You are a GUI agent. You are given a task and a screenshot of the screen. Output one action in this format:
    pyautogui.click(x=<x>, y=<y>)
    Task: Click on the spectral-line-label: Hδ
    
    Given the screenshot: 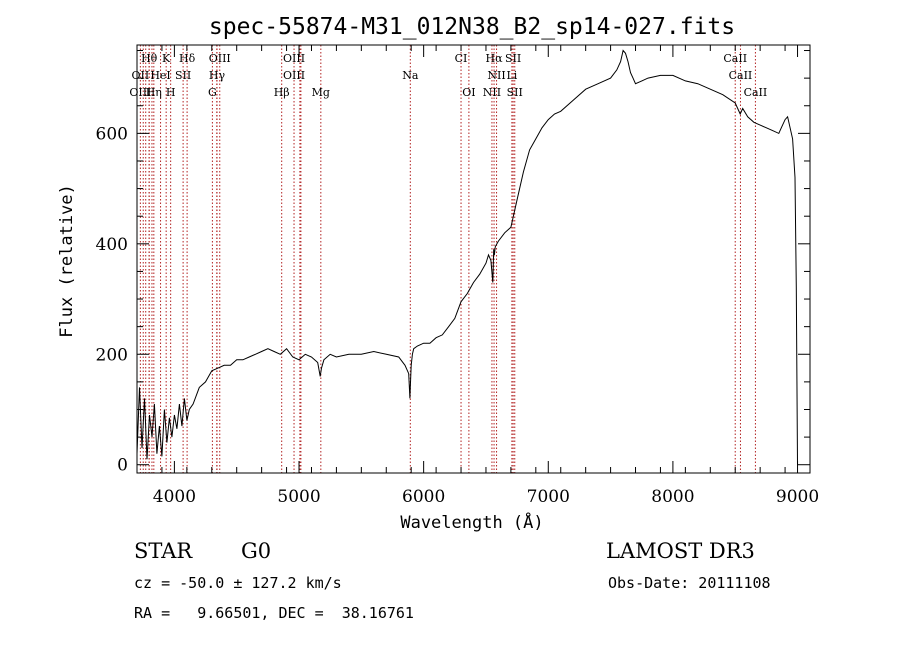 What is the action you would take?
    pyautogui.click(x=187, y=58)
    